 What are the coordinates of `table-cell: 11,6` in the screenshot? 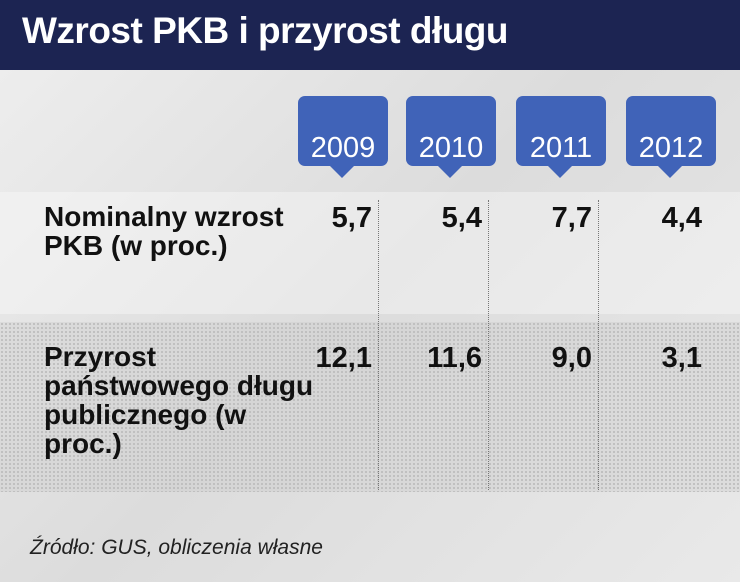 It's located at (454, 358).